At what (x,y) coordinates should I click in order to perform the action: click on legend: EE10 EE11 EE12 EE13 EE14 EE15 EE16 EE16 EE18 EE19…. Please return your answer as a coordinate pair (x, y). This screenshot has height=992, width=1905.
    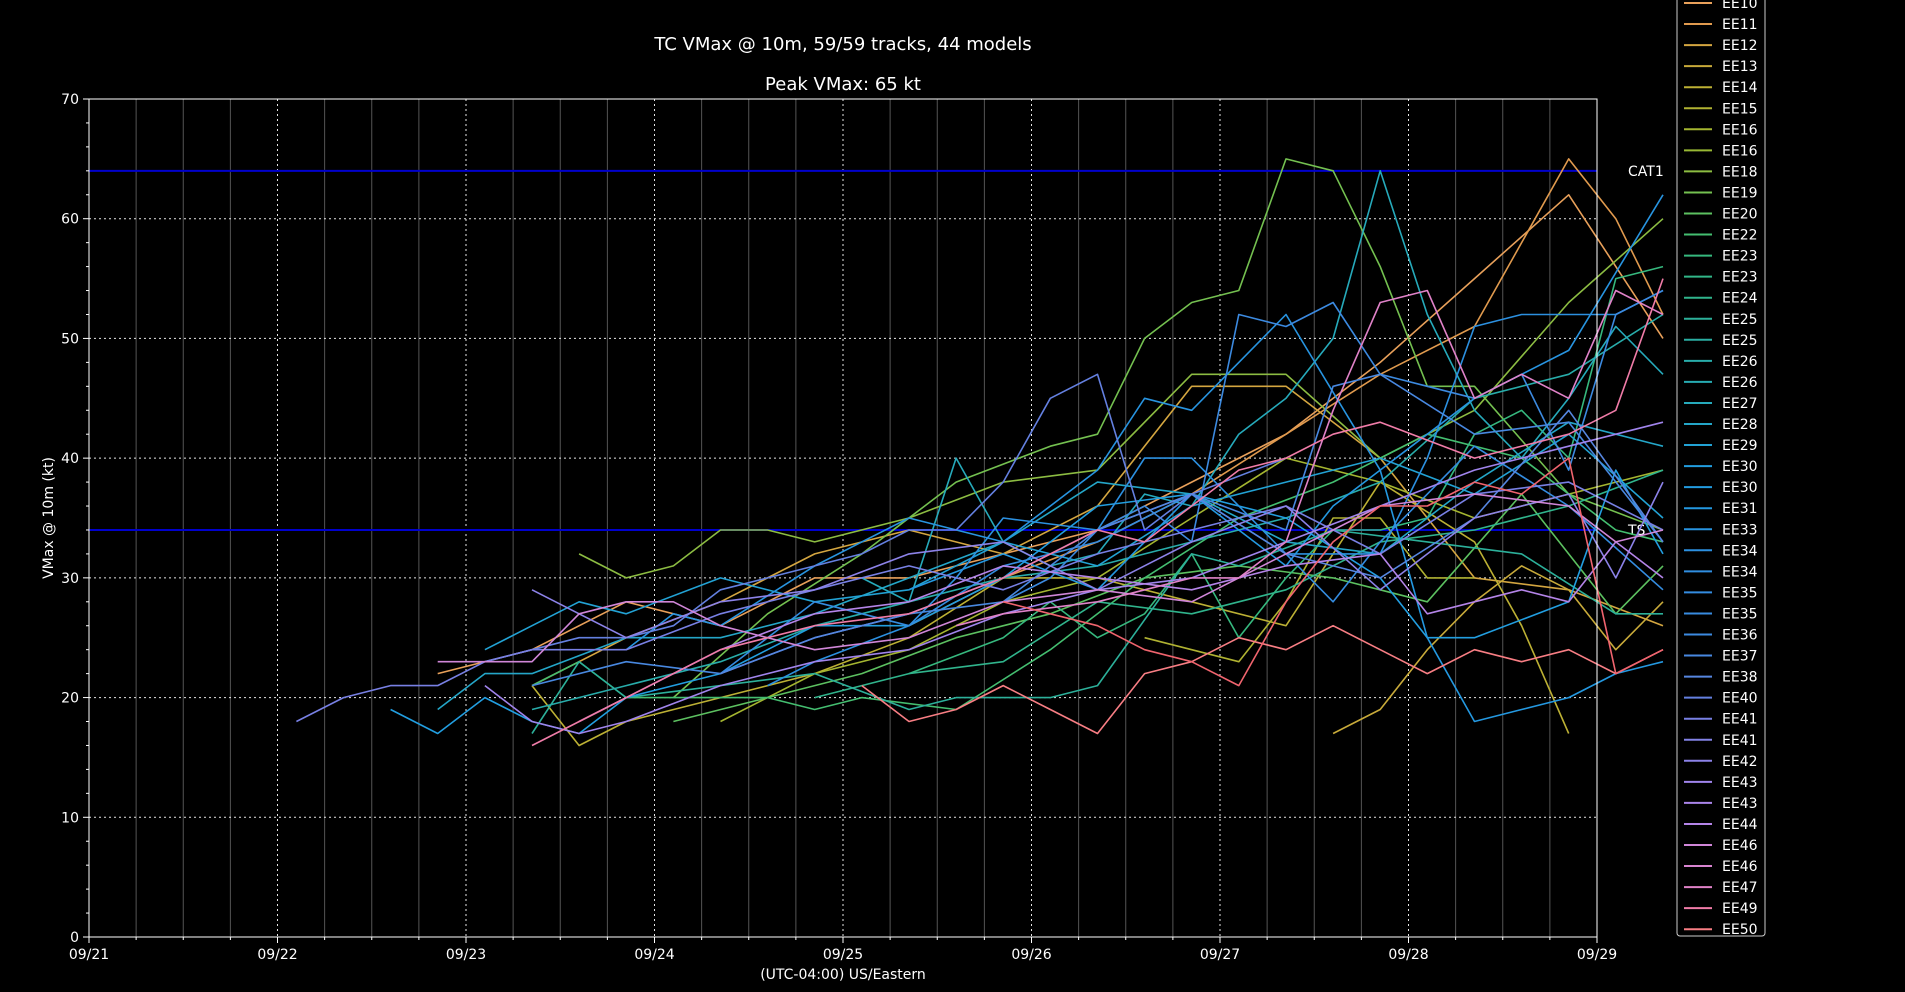
    Looking at the image, I should click on (1721, 469).